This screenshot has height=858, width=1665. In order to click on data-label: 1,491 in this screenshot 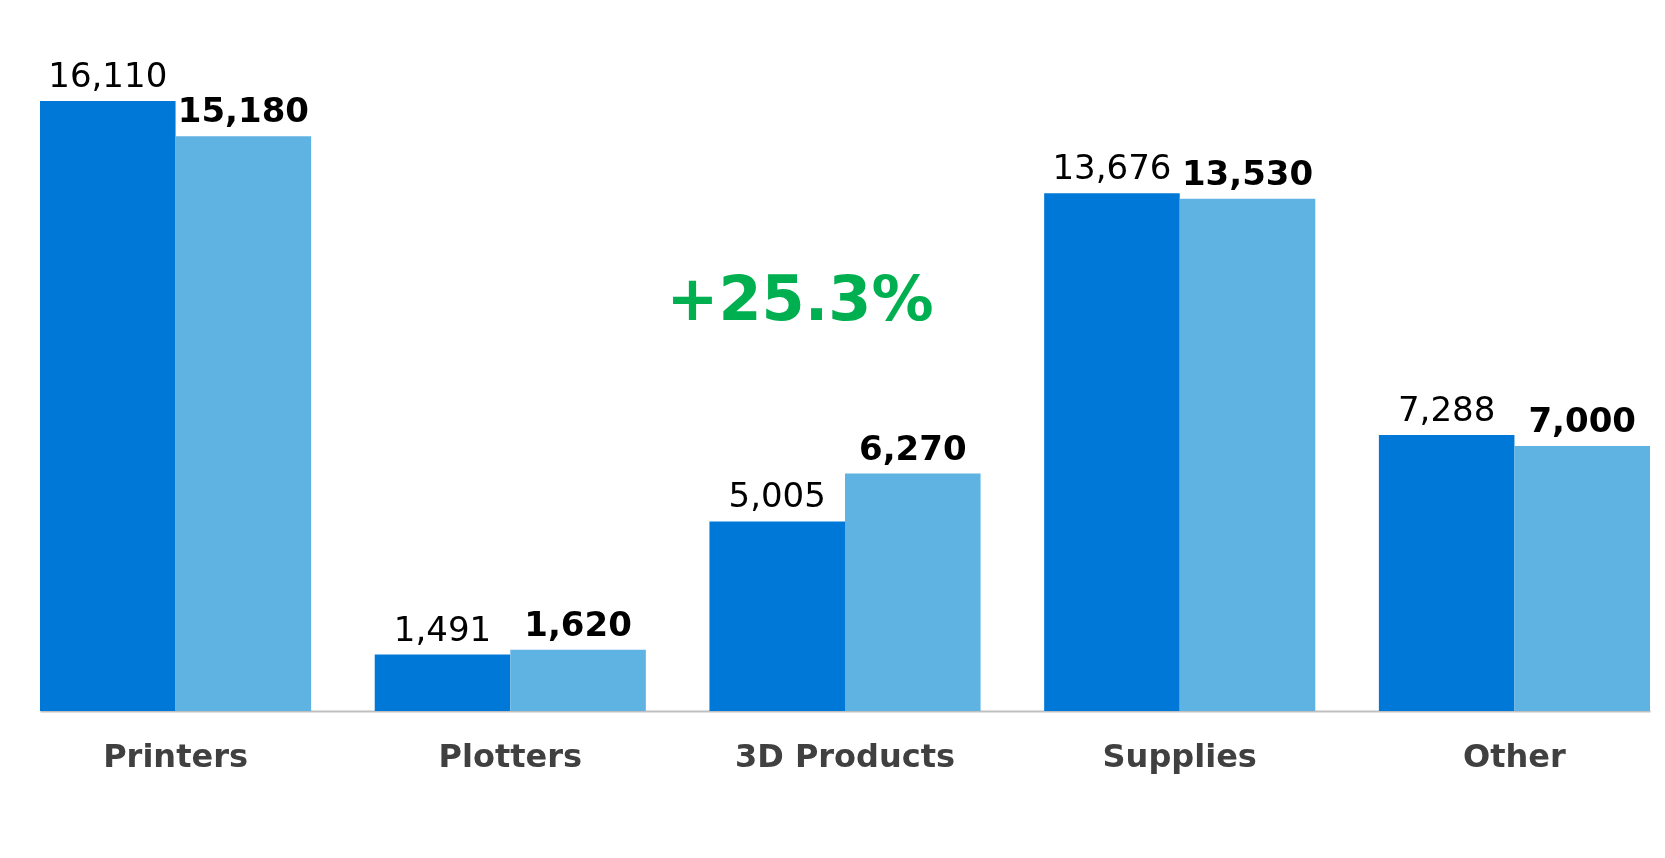, I will do `click(442, 628)`.